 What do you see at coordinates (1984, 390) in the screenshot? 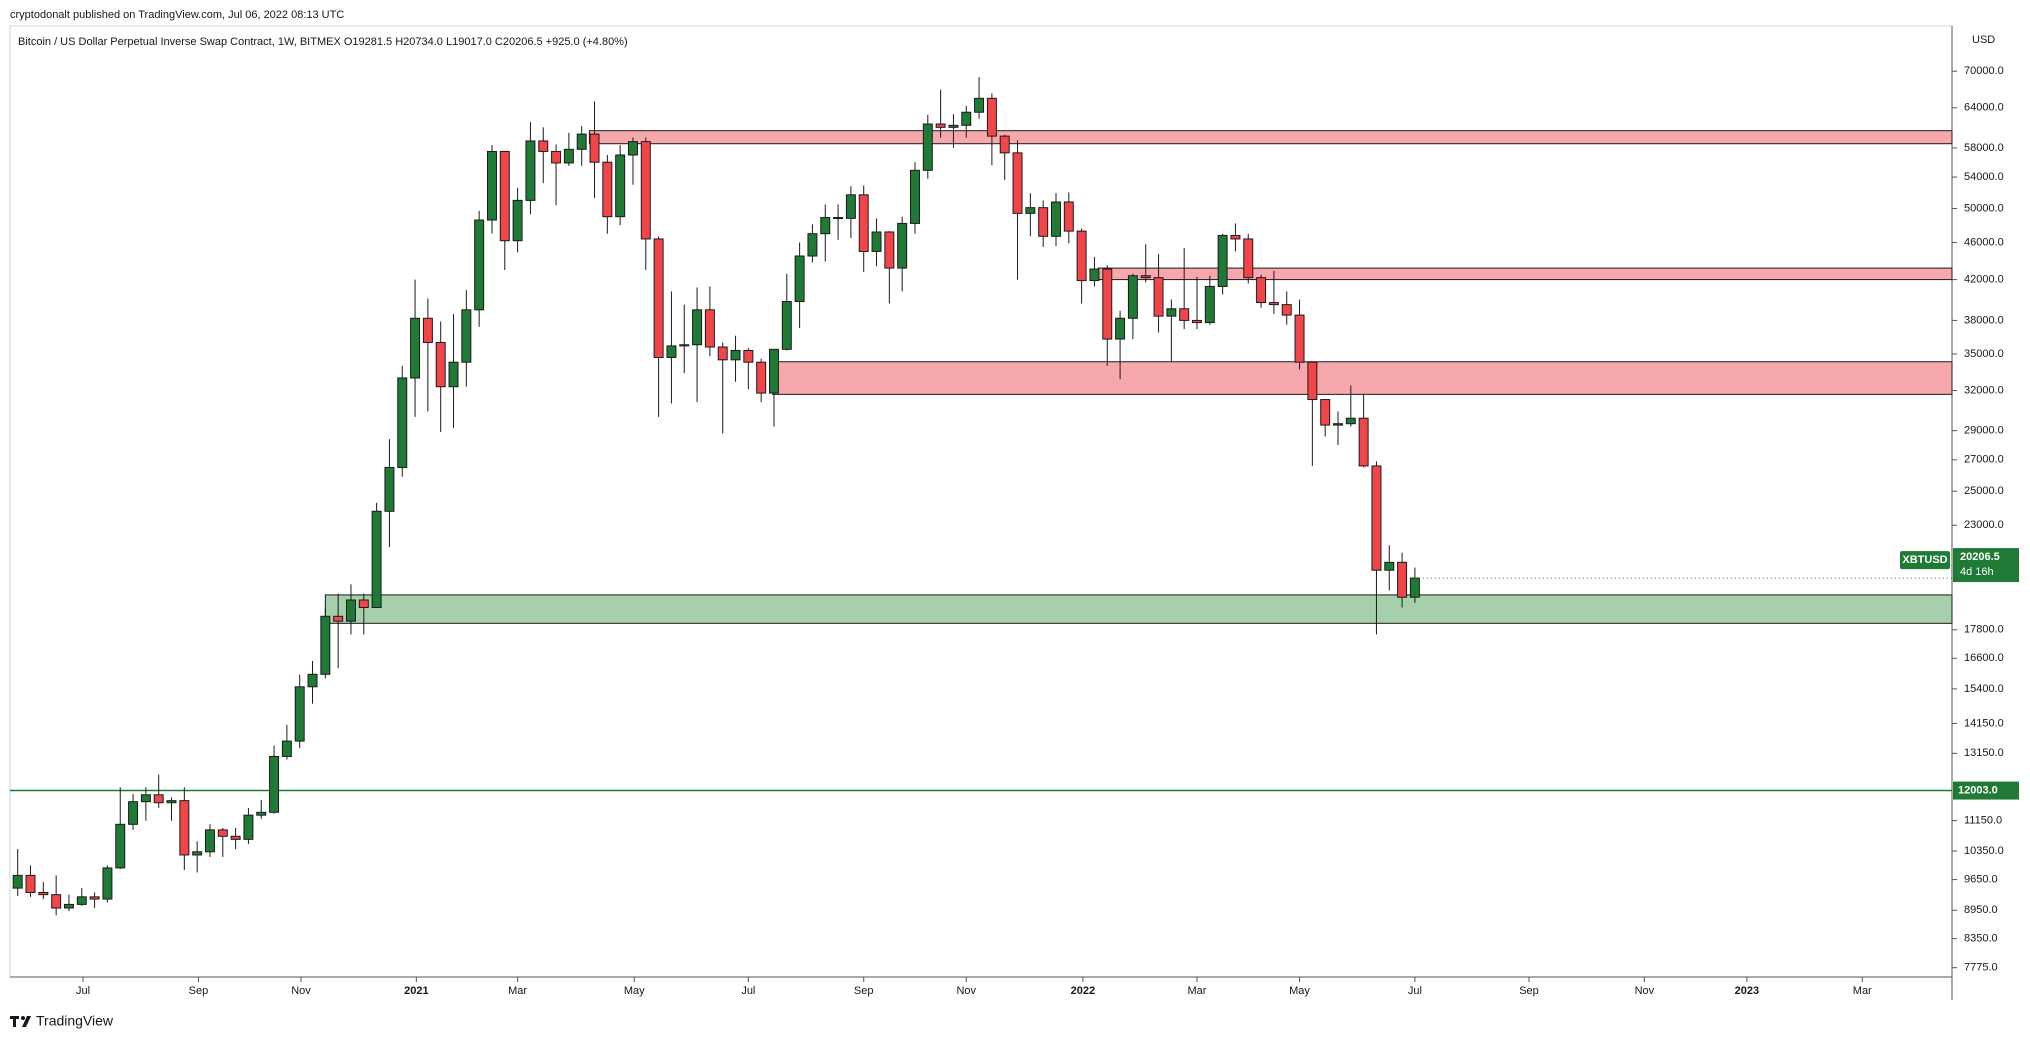
I see `y-tick-label: 32000.0` at bounding box center [1984, 390].